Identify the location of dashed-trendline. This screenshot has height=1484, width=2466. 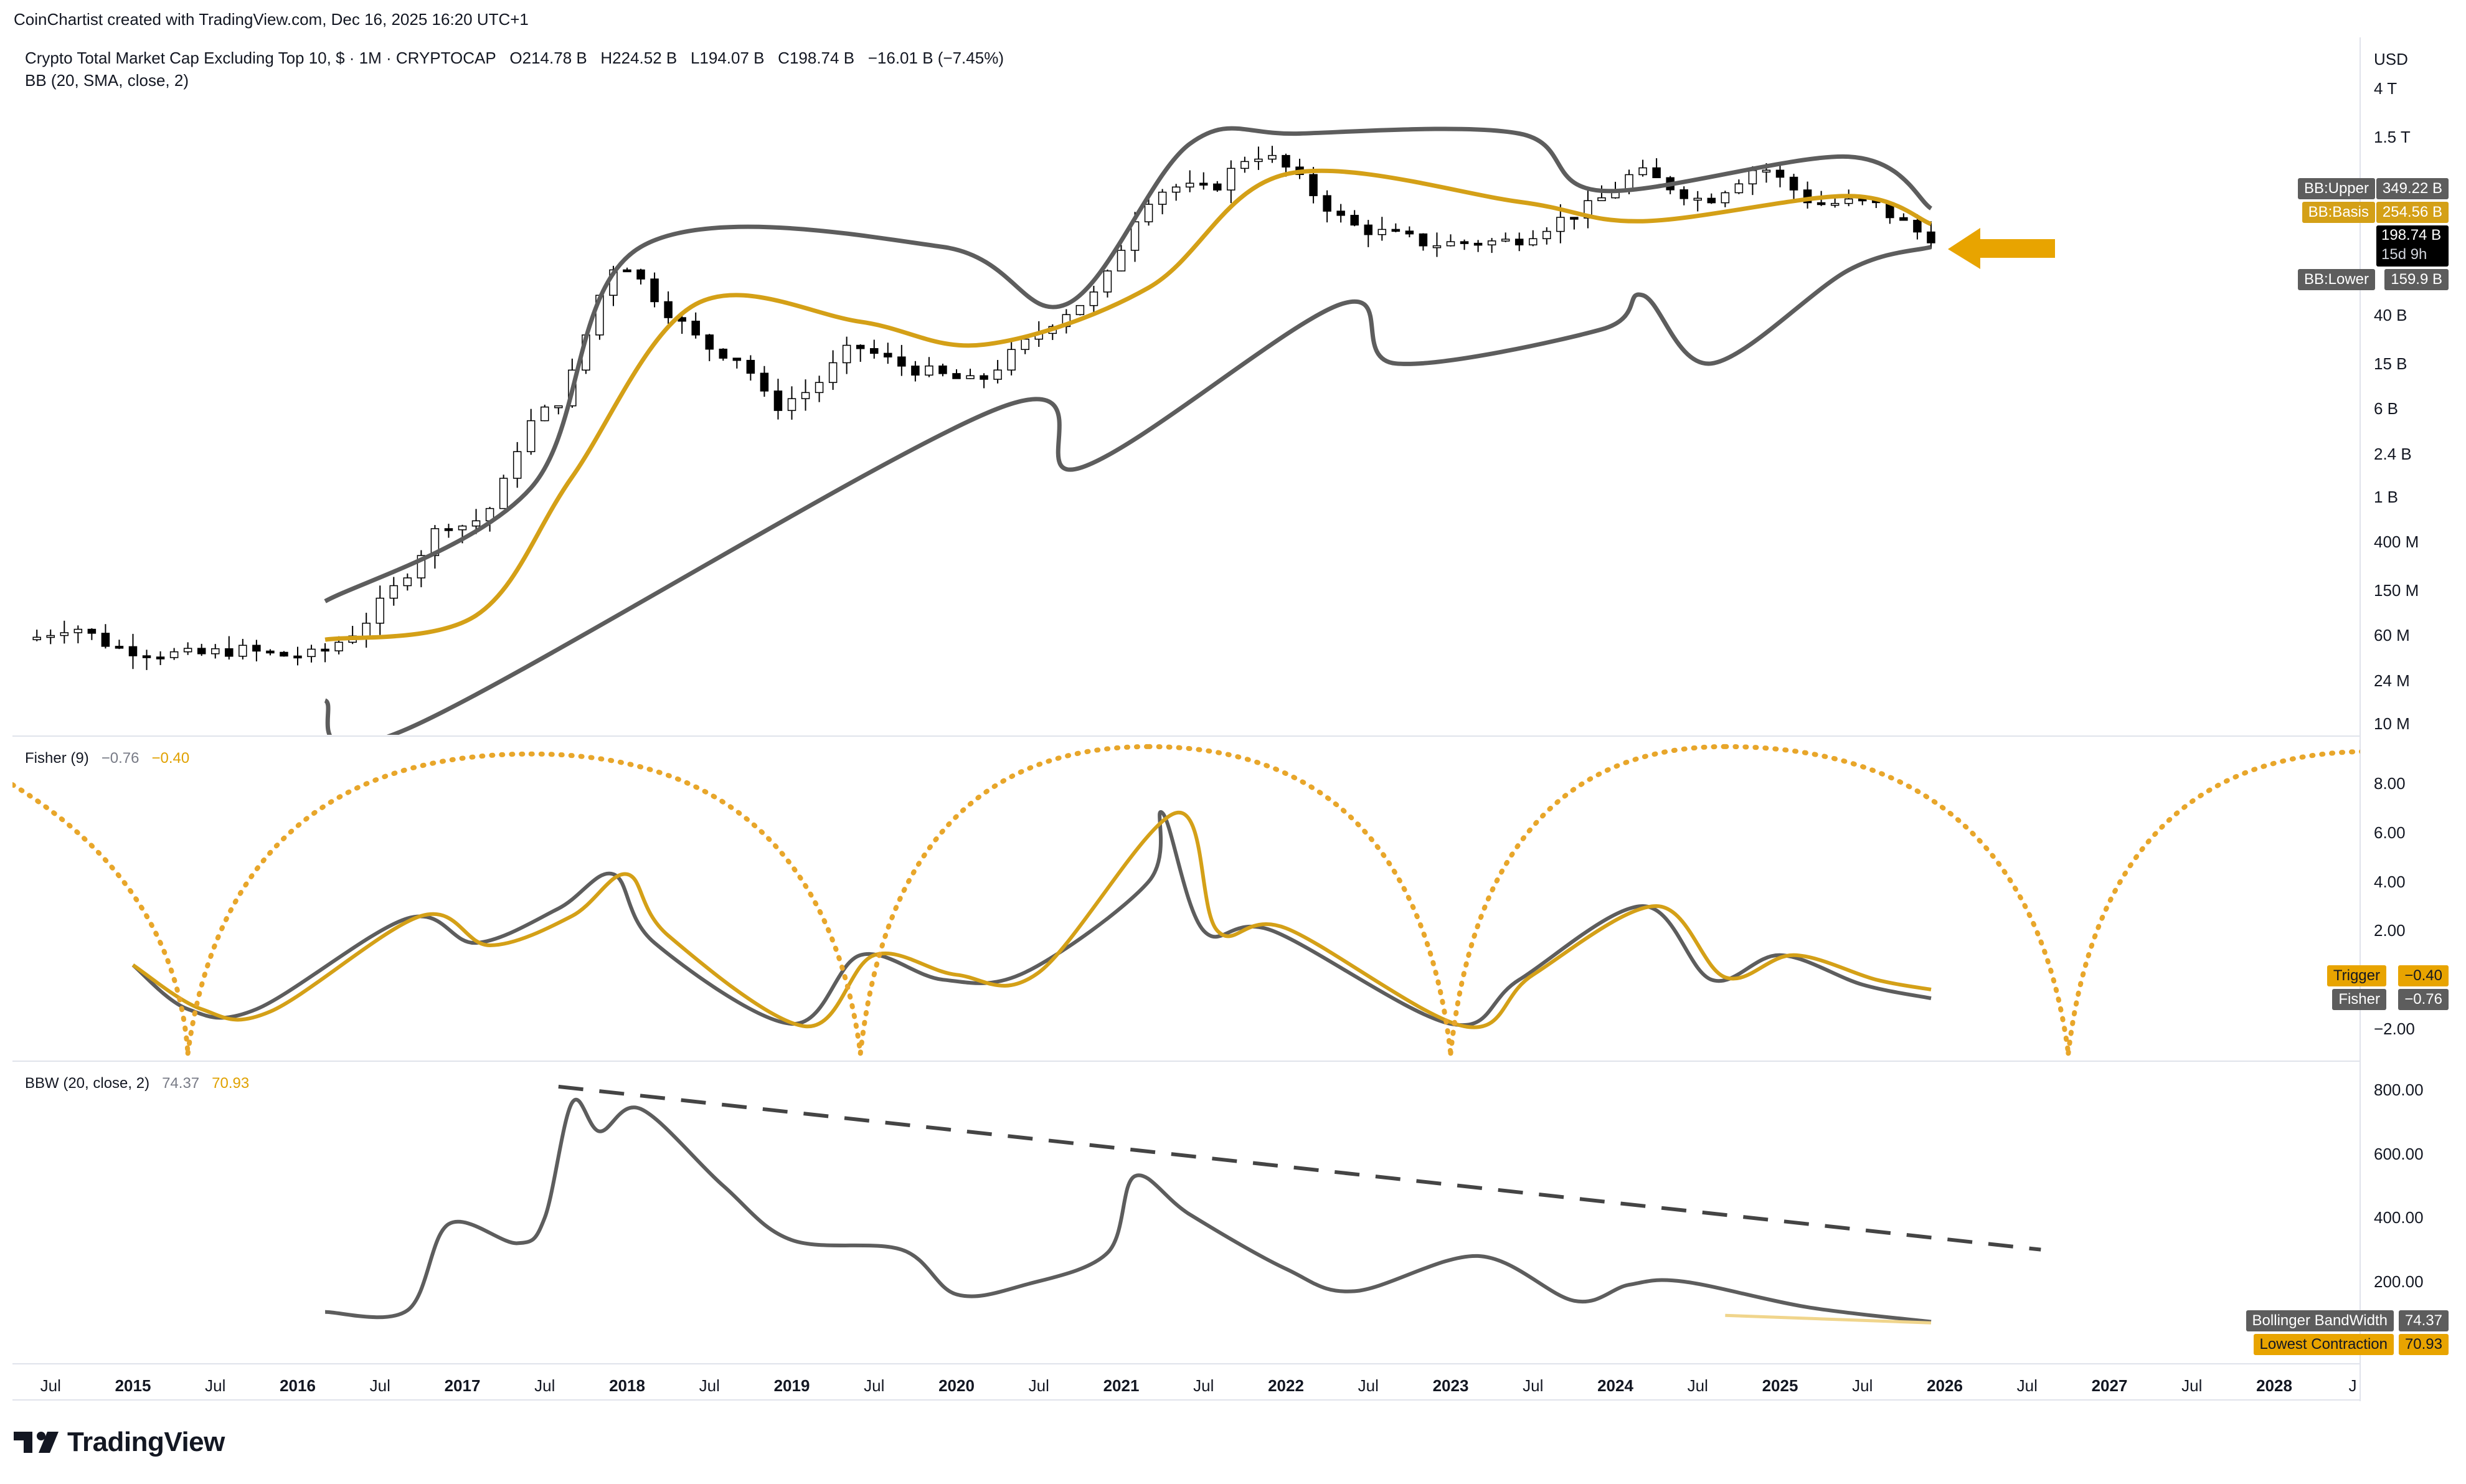
(1299, 1168).